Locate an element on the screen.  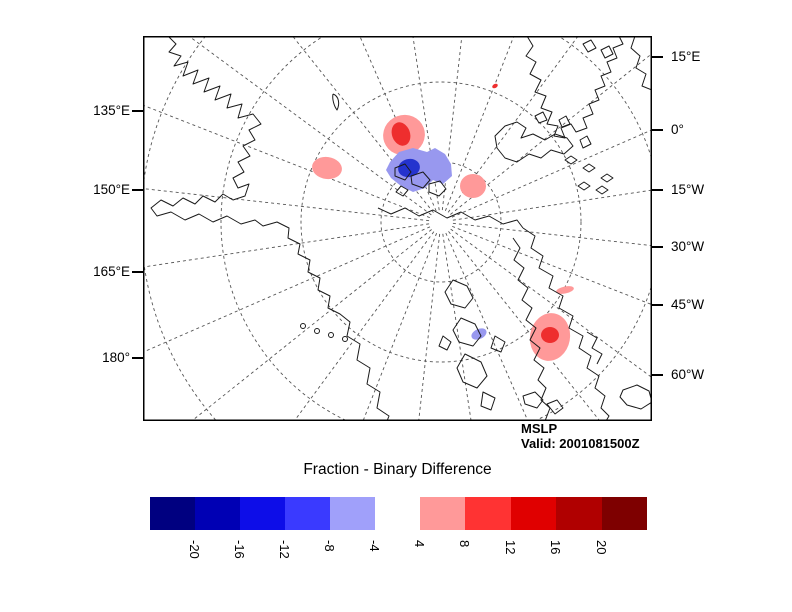
colorbar-tick-label: -12 is located at coordinates (284, 549).